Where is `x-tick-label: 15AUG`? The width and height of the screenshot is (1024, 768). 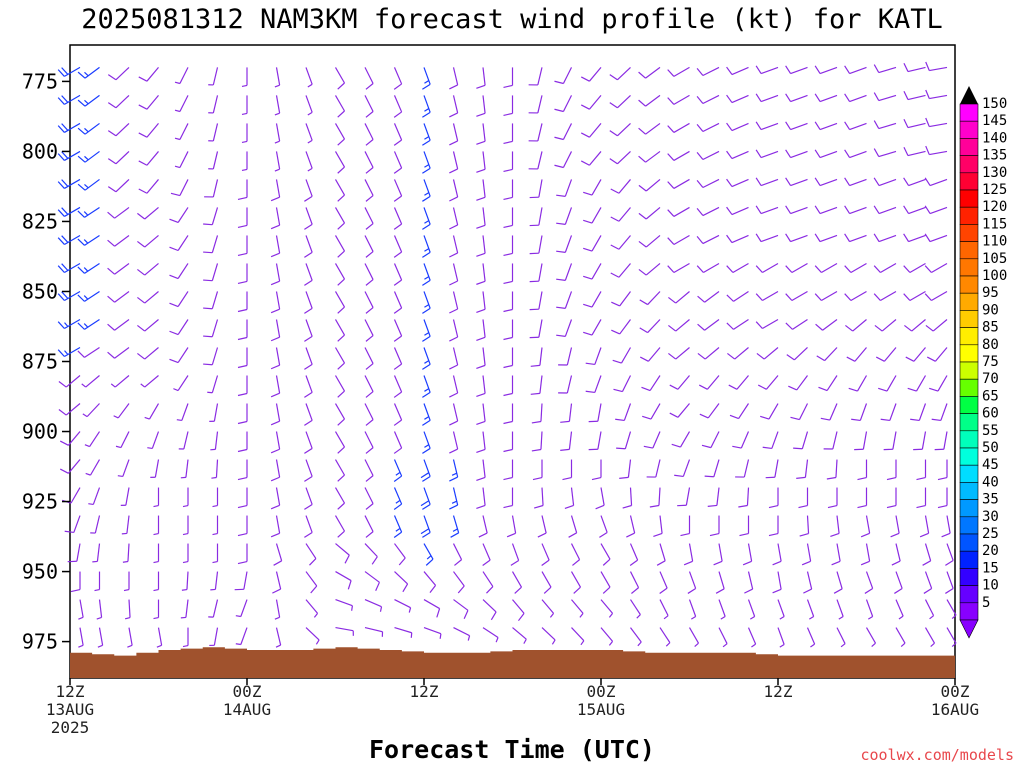
x-tick-label: 15AUG is located at coordinates (601, 709).